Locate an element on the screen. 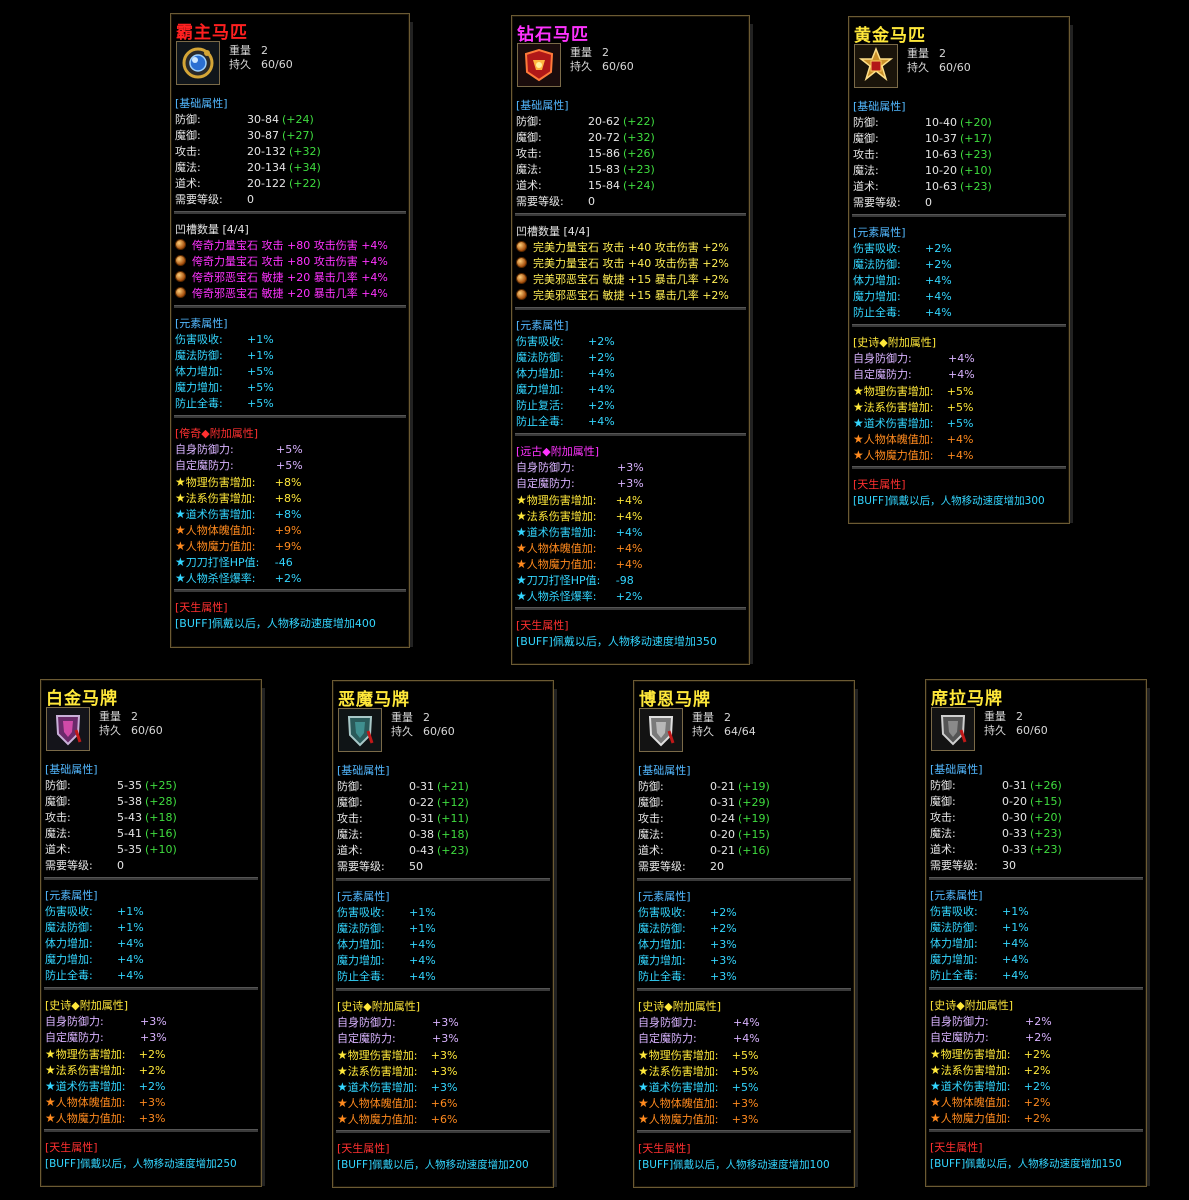  extra-attr-row: ★道术伤害增加: +8% is located at coordinates (290, 514).